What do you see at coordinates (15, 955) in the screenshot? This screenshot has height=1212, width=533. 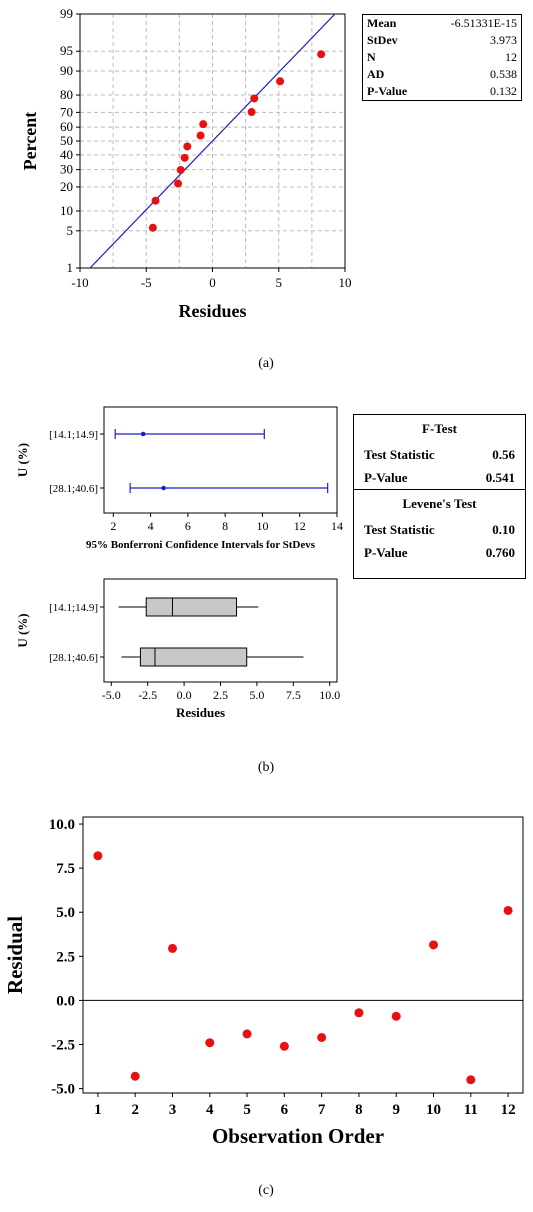 I see `y-axis-label: Residual` at bounding box center [15, 955].